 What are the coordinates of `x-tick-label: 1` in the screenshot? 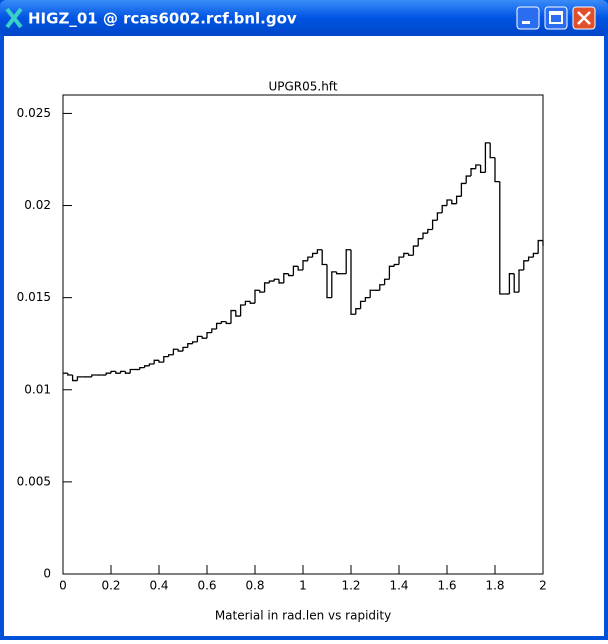 It's located at (303, 586).